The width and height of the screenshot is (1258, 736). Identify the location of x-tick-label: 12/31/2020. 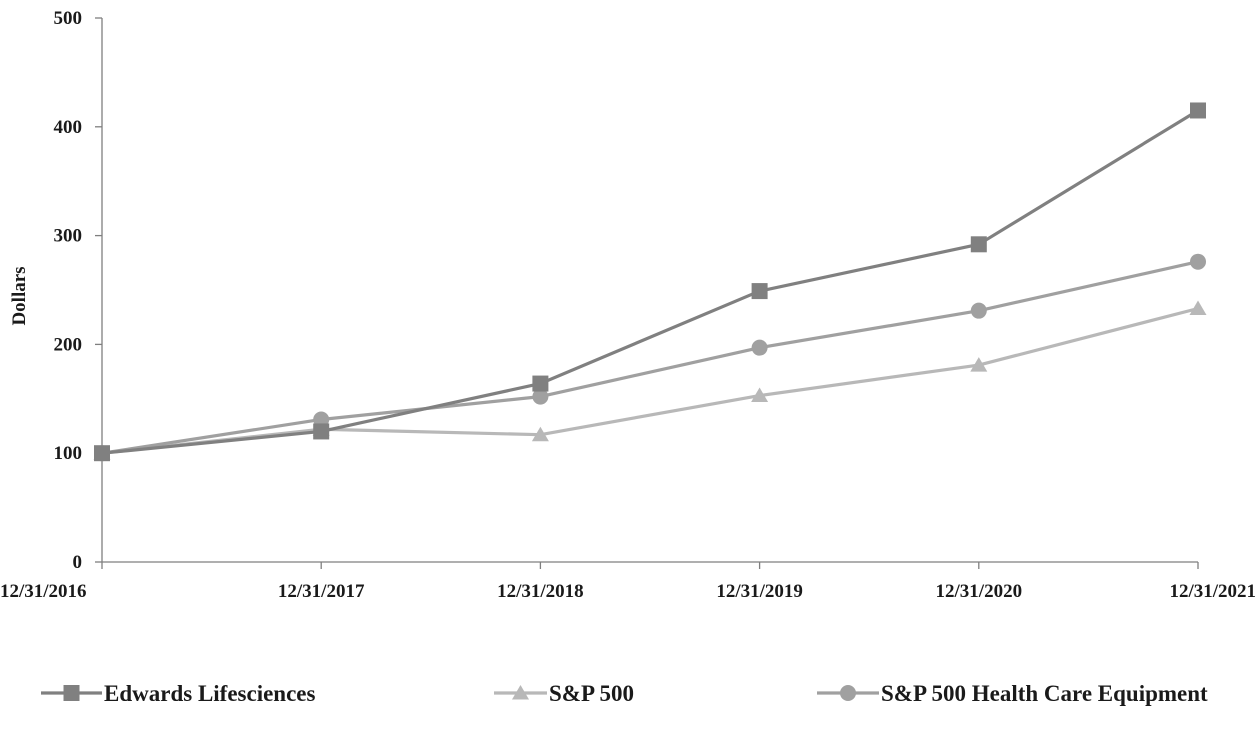
(979, 591).